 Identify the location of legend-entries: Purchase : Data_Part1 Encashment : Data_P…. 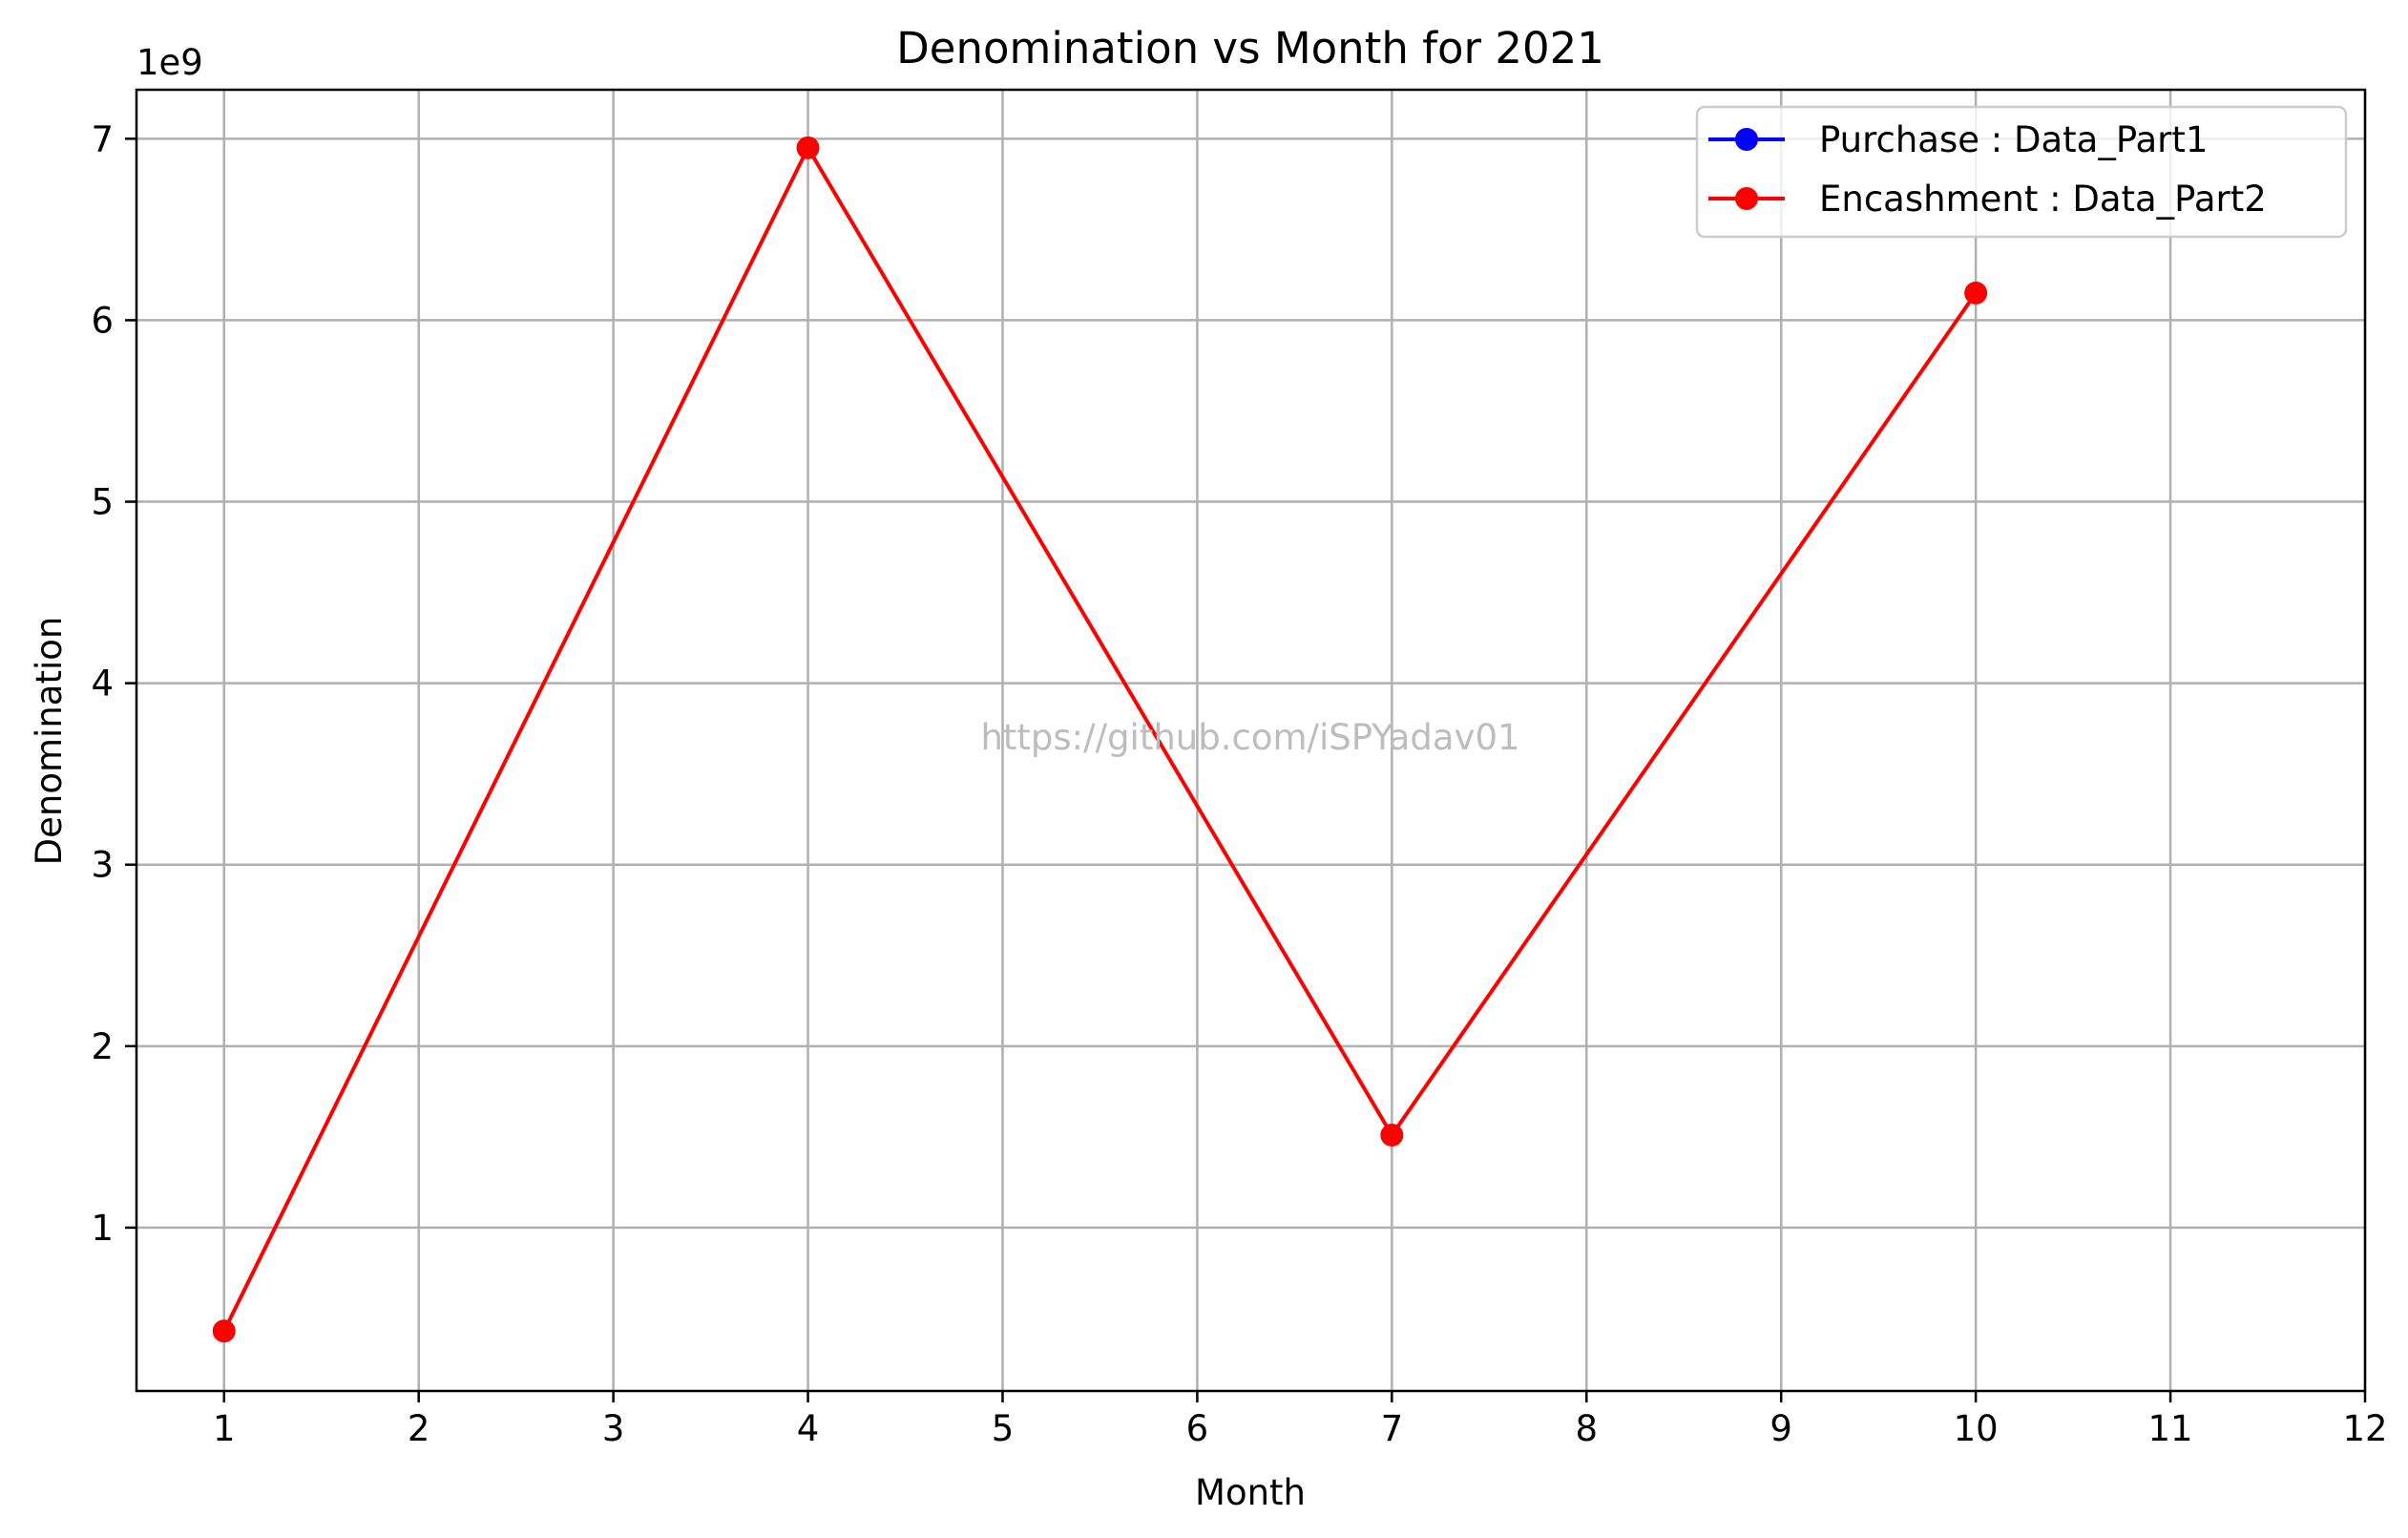
(1988, 169).